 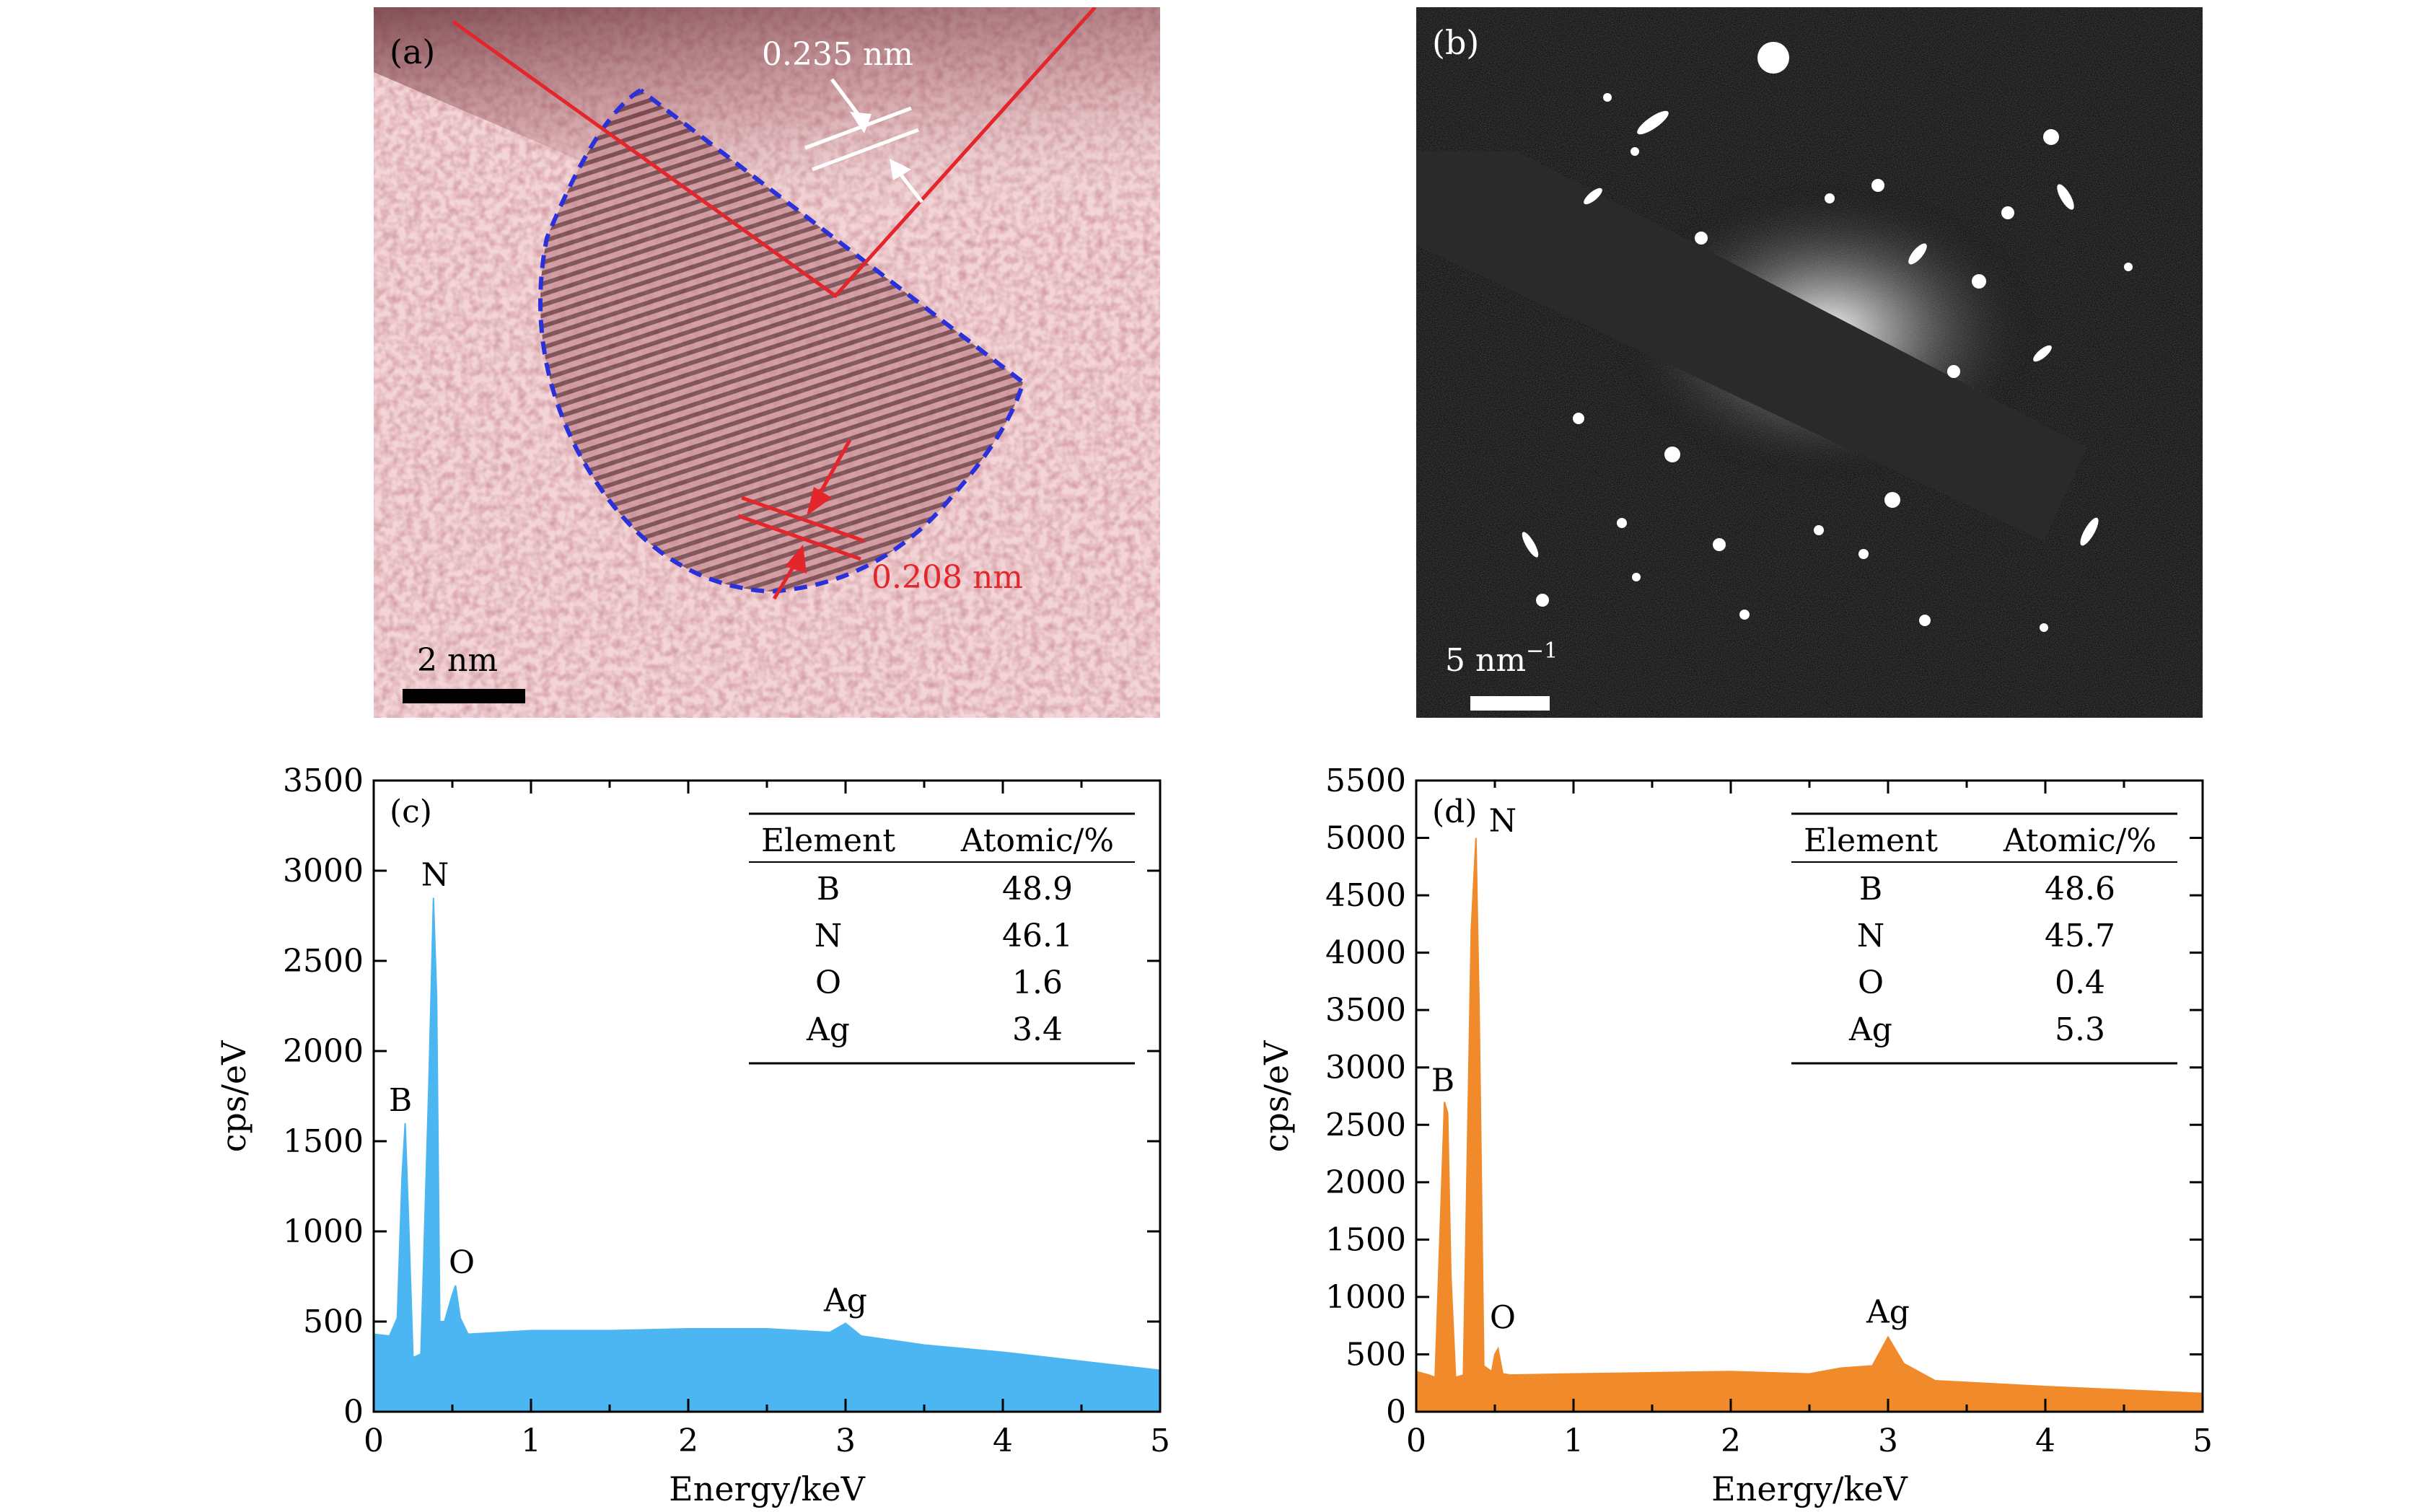 I want to click on chart-d-ylabel: cps/eV, so click(x=1276, y=1096).